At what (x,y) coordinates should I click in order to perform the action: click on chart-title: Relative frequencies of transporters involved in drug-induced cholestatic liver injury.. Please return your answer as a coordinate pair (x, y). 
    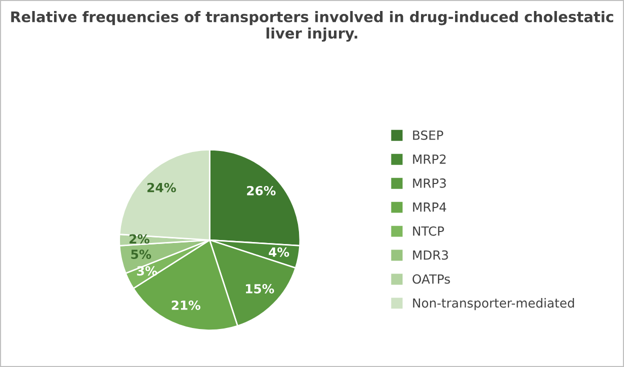
    Looking at the image, I should click on (312, 26).